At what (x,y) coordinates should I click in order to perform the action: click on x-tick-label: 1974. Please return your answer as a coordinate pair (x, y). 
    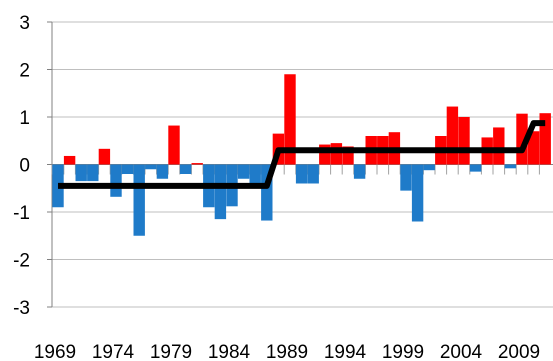
    Looking at the image, I should click on (113, 351).